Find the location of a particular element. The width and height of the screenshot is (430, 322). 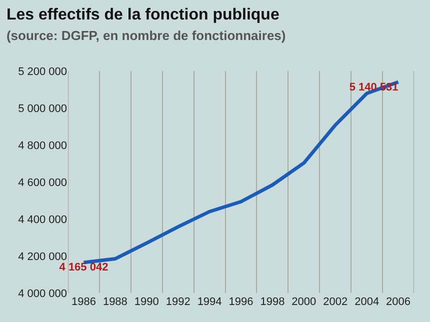

x-tick-label: 1998 is located at coordinates (272, 302).